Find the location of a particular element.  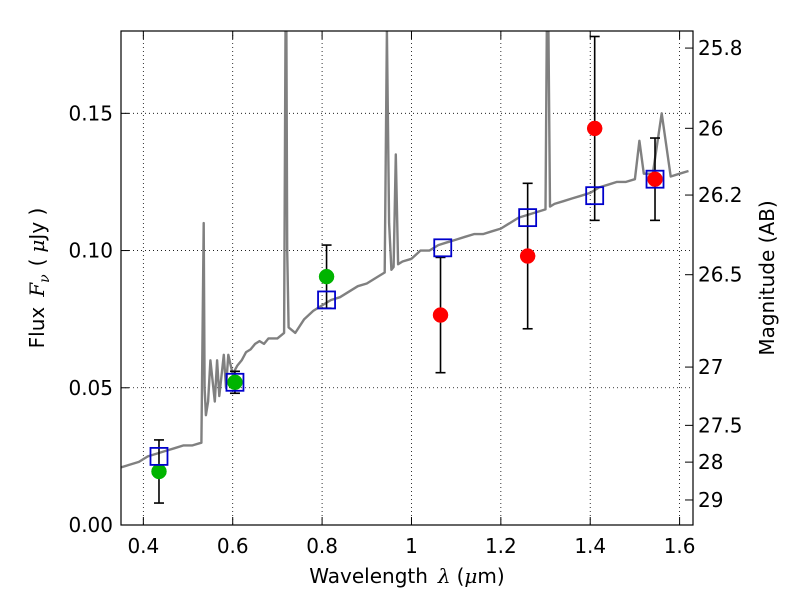

x-tick-label: 1 is located at coordinates (411, 546).